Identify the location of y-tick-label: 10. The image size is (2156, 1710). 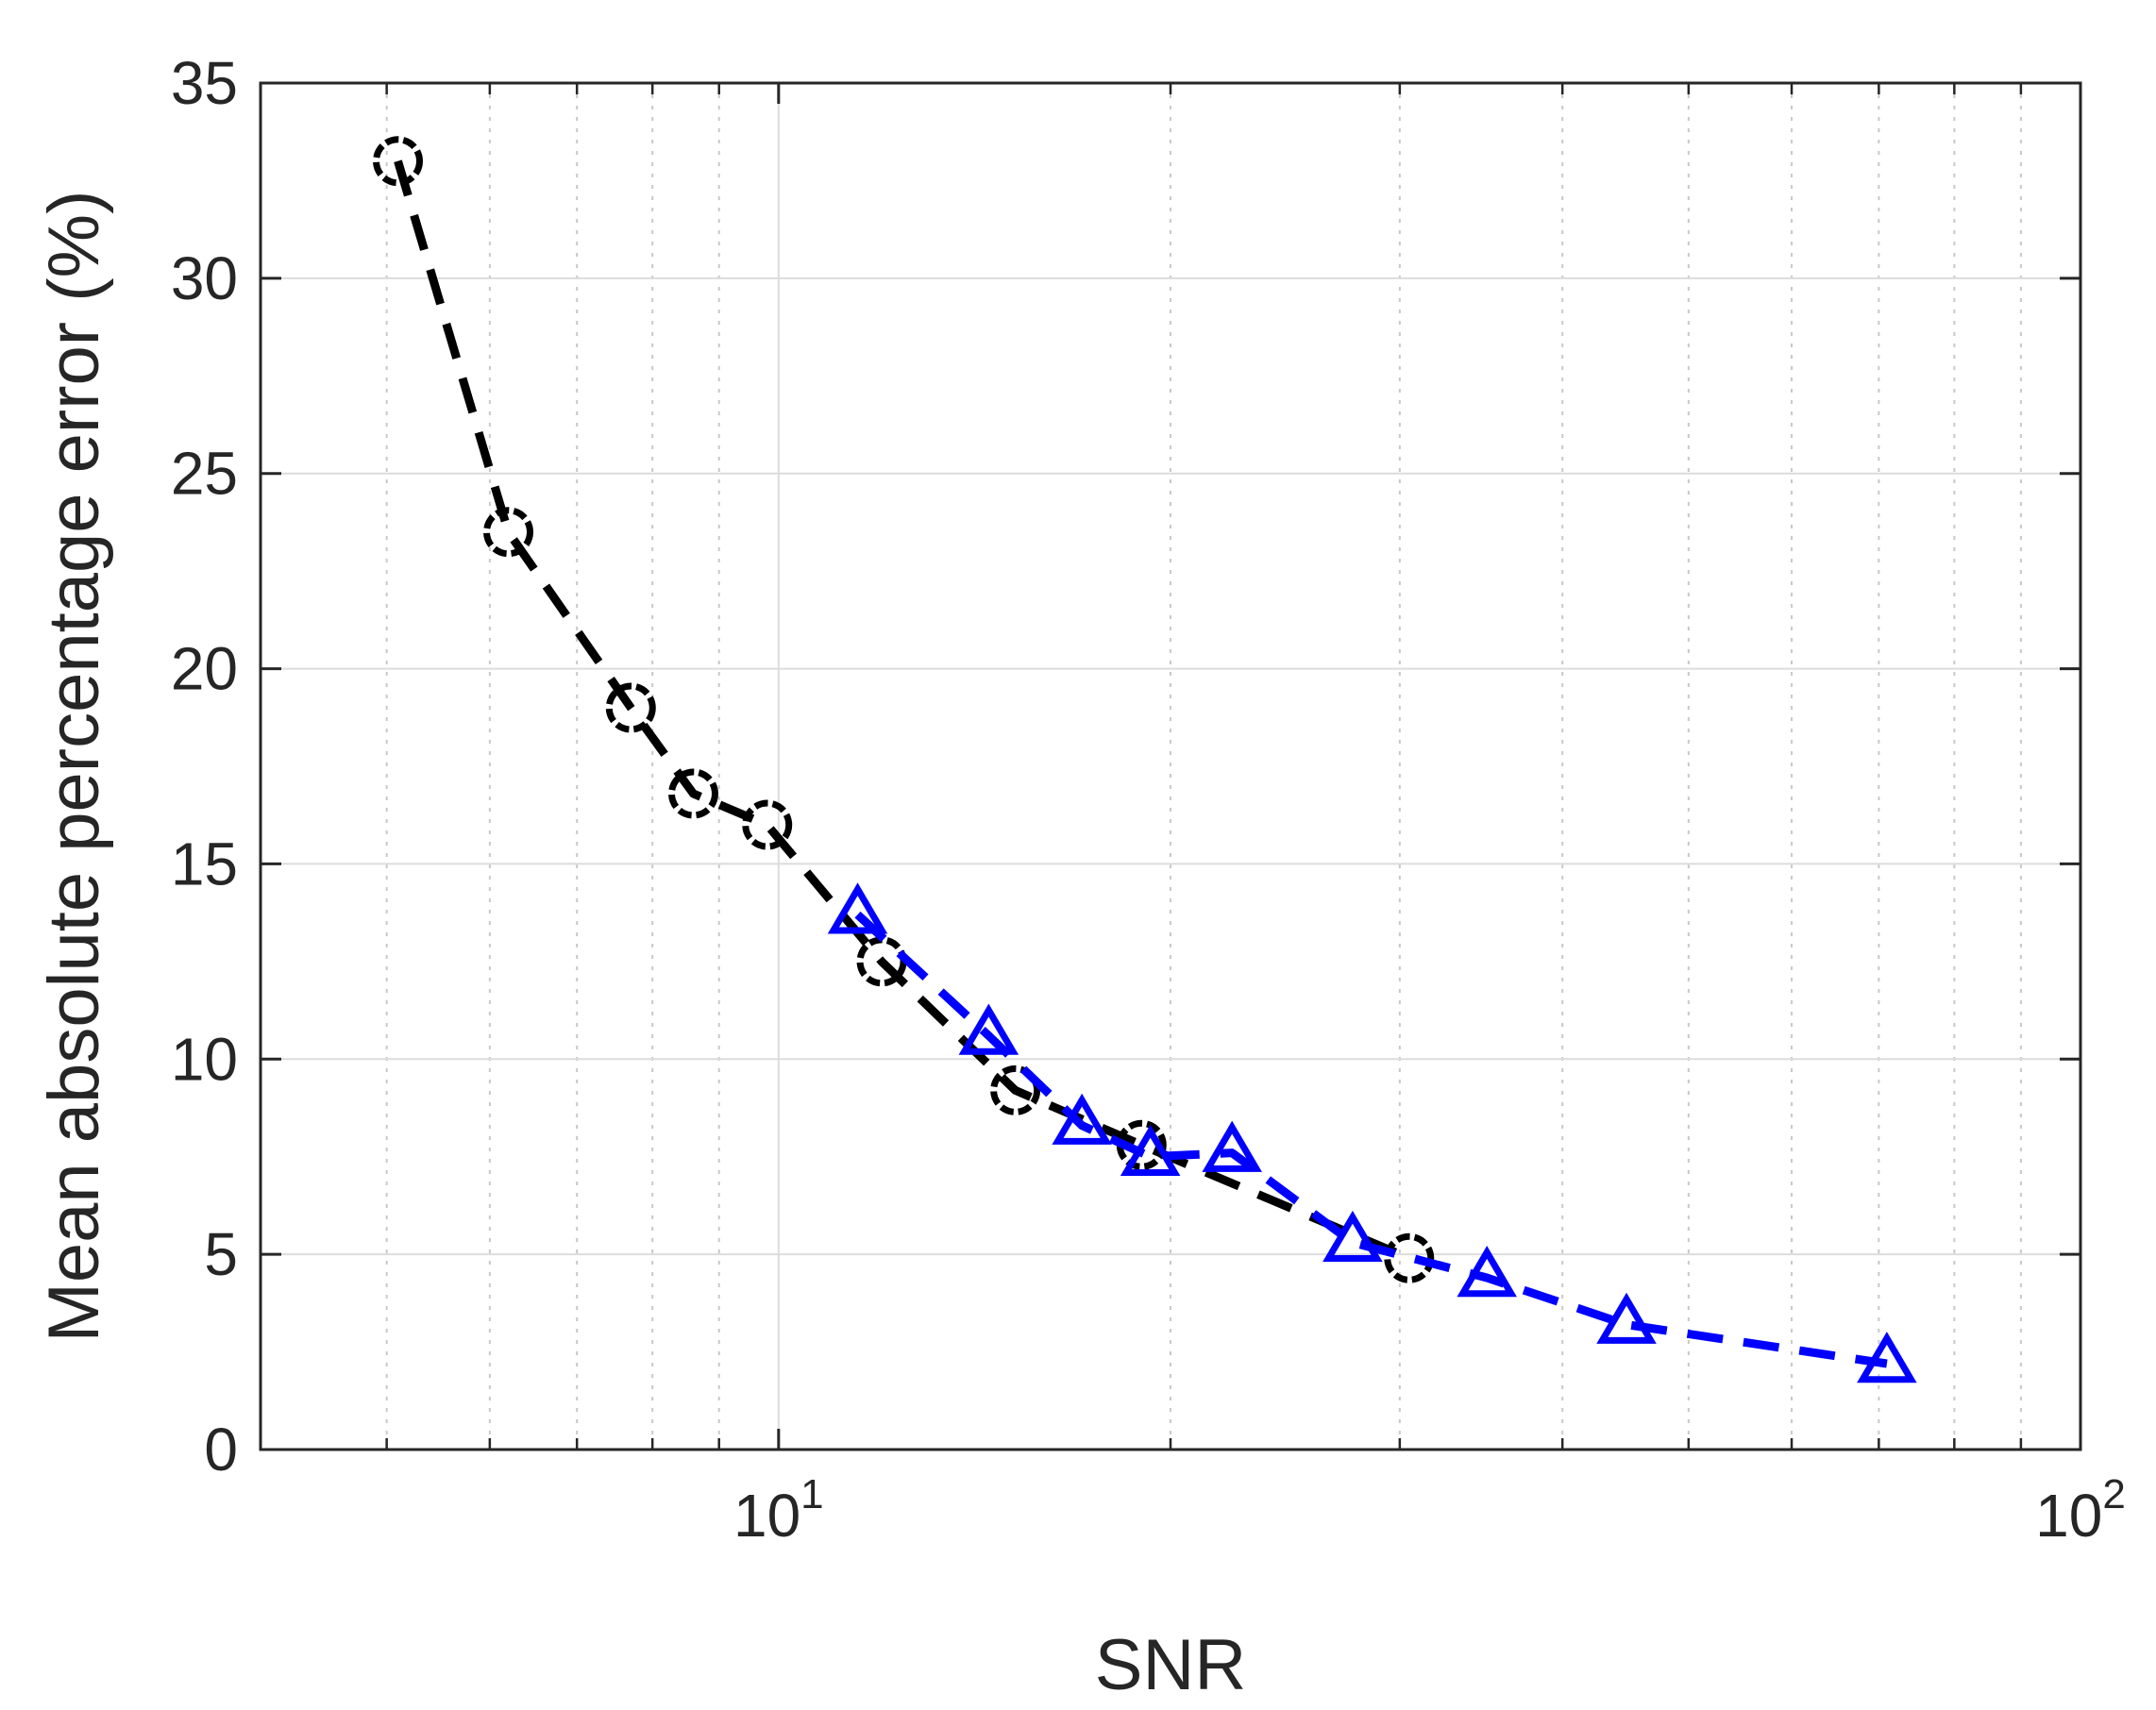
(204, 1059).